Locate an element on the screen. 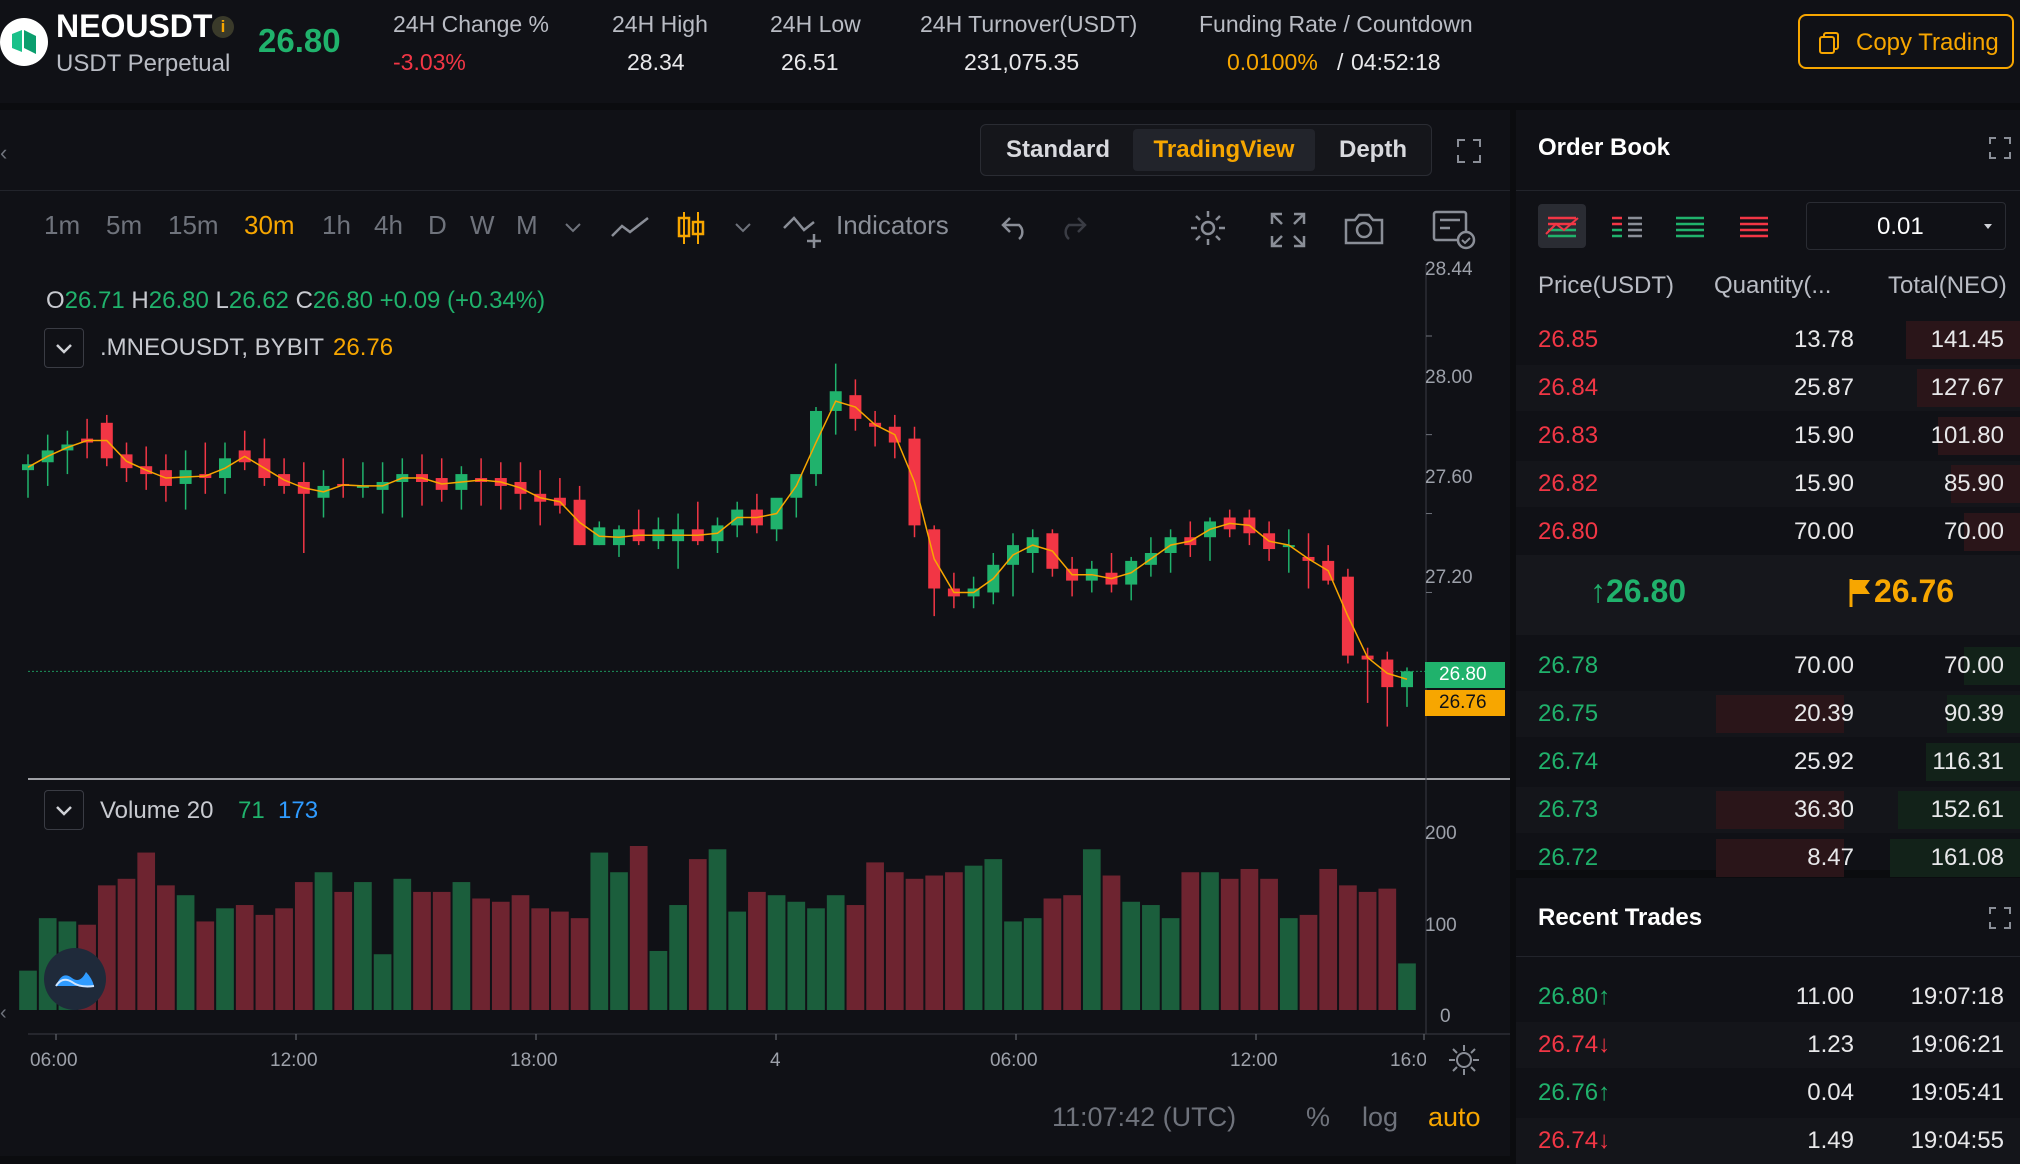  settings-gear-icon is located at coordinates (1208, 228).